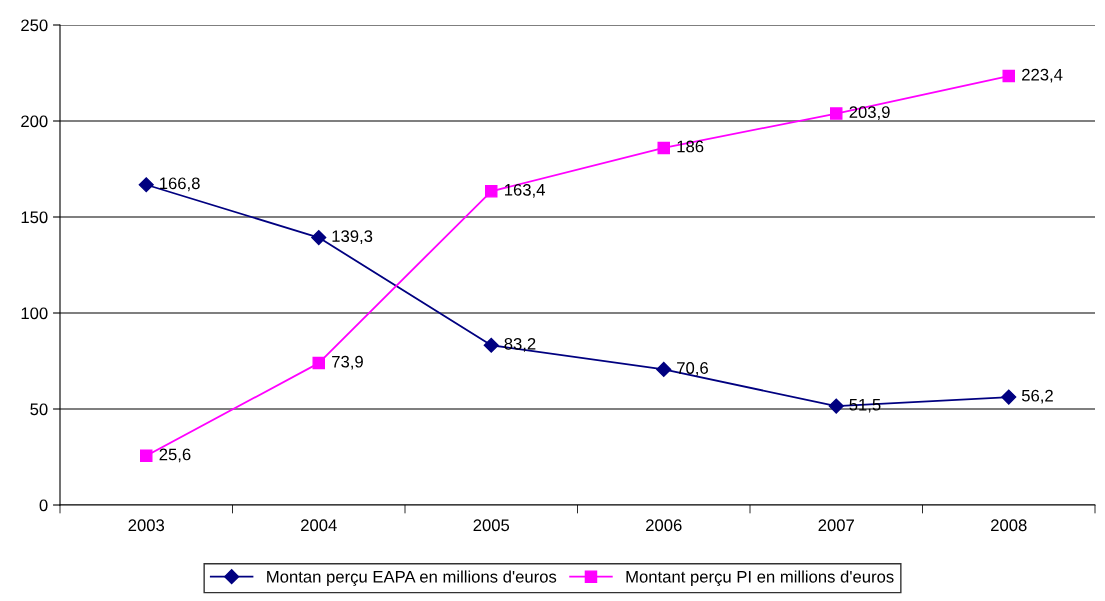 The width and height of the screenshot is (1105, 601). I want to click on y-tick-label: 150, so click(34, 217).